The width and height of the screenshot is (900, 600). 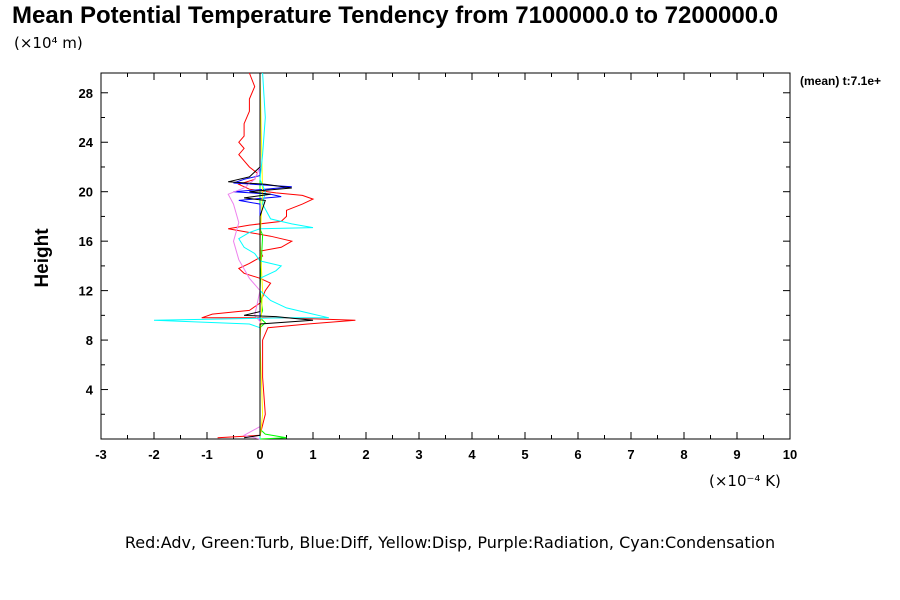 I want to click on side-annotation: (mean) t:7.1e+, so click(x=841, y=81).